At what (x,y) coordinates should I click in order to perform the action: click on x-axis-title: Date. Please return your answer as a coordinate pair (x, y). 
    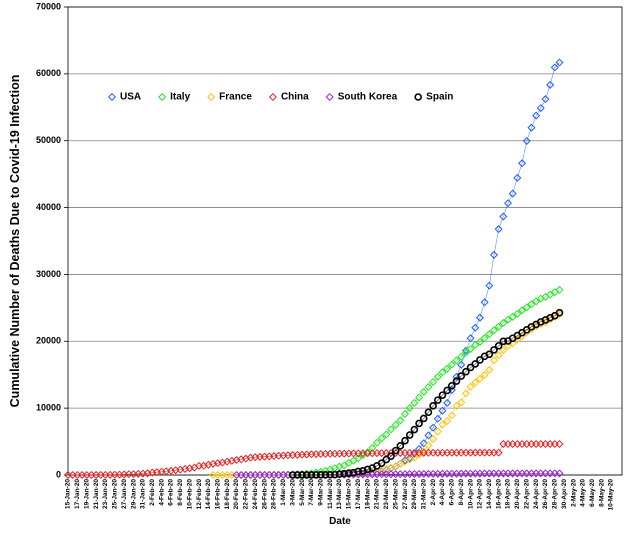
    Looking at the image, I should click on (340, 521).